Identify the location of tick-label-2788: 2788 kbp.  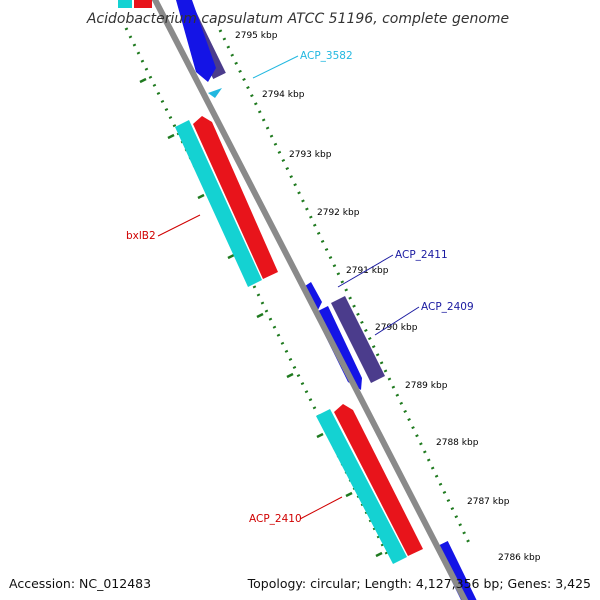
(457, 443).